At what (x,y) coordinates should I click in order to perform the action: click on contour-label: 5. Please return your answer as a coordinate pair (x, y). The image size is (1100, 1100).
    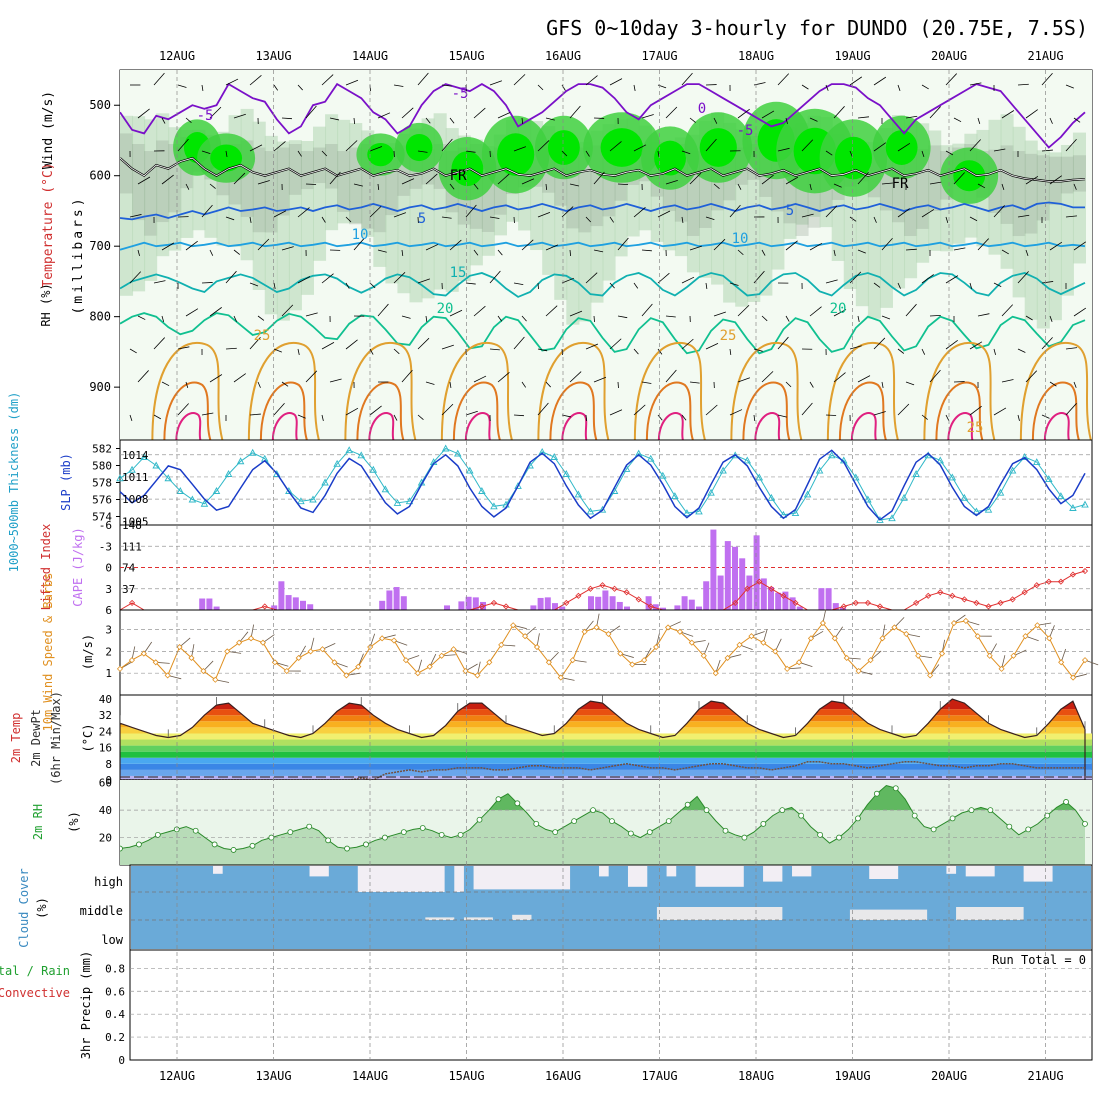
    Looking at the image, I should click on (422, 219).